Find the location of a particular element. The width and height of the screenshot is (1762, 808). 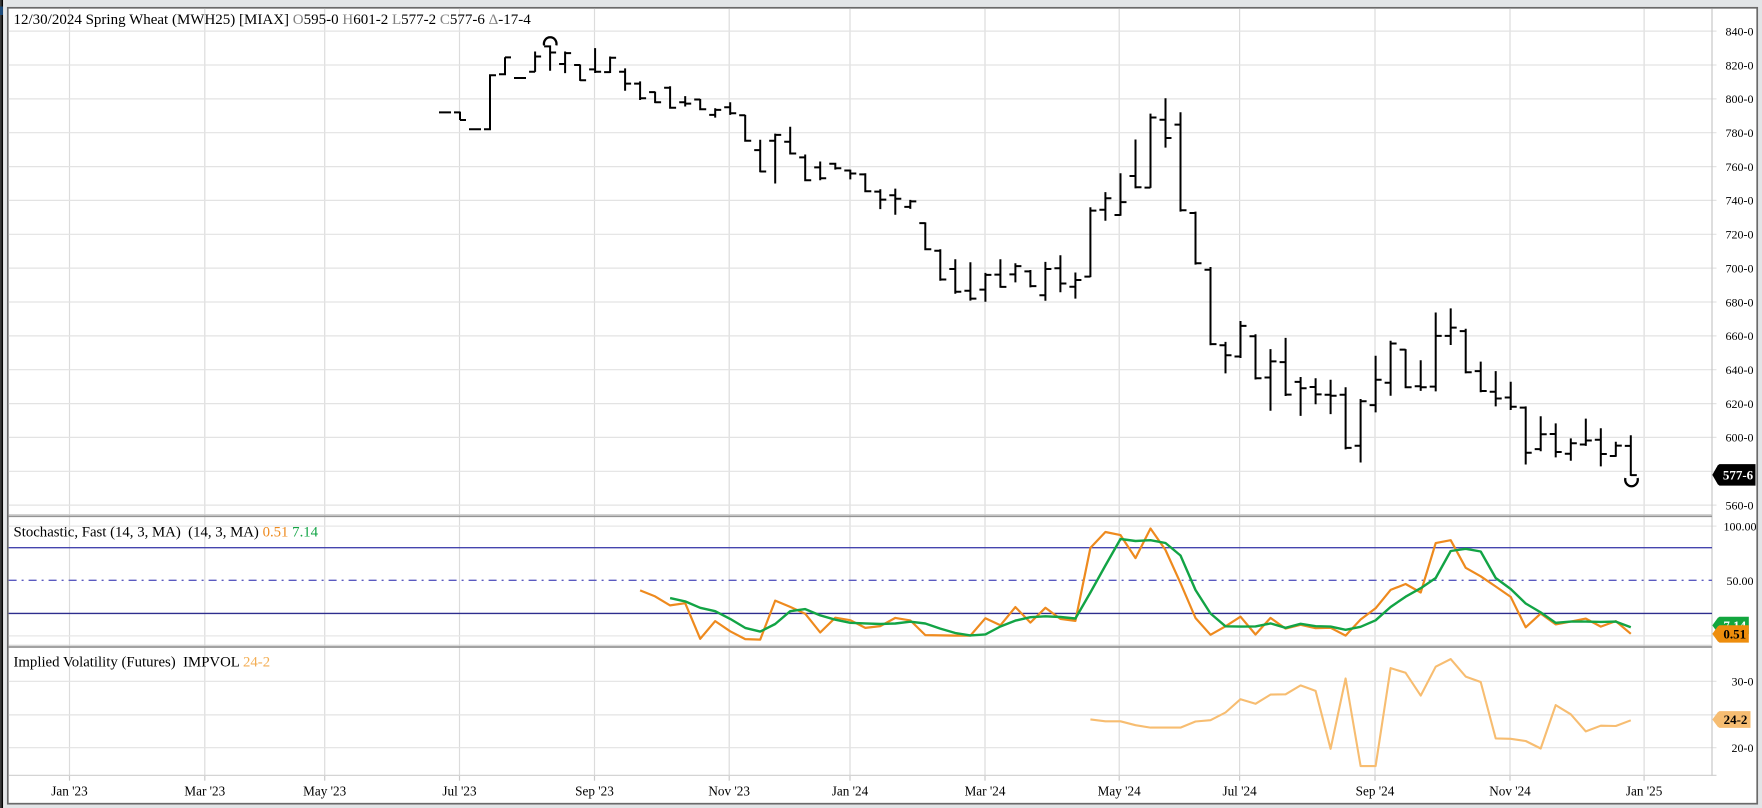

svg-text: 720-0 is located at coordinates (1740, 235).